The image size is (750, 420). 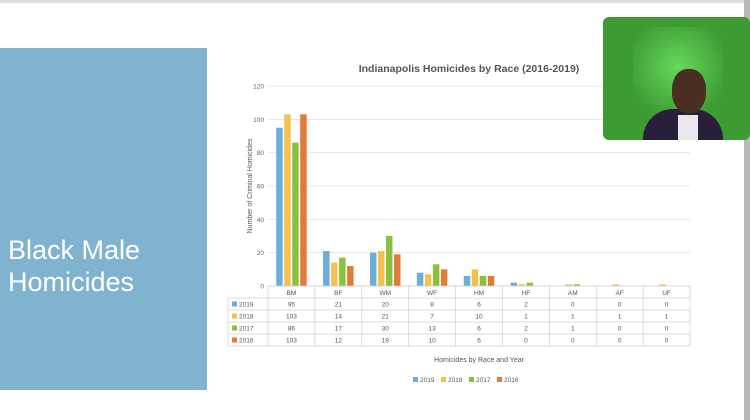 What do you see at coordinates (471, 379) in the screenshot?
I see `legend-swatch-2017` at bounding box center [471, 379].